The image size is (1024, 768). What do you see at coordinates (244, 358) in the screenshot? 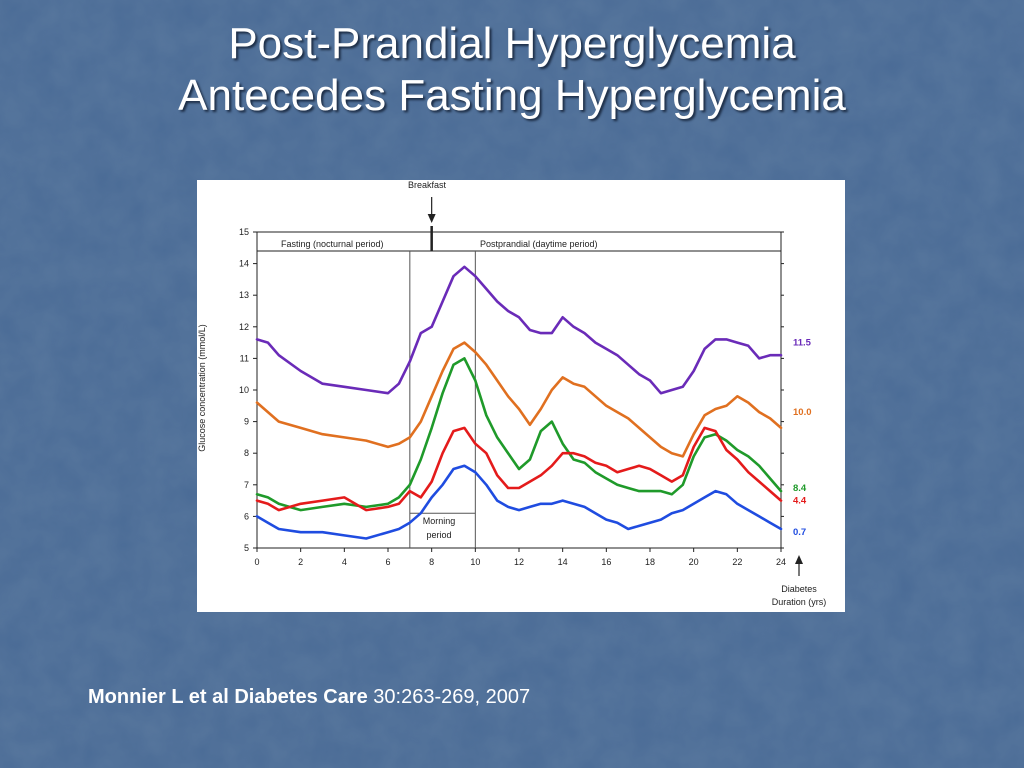
I see `y-tick-label: 11` at bounding box center [244, 358].